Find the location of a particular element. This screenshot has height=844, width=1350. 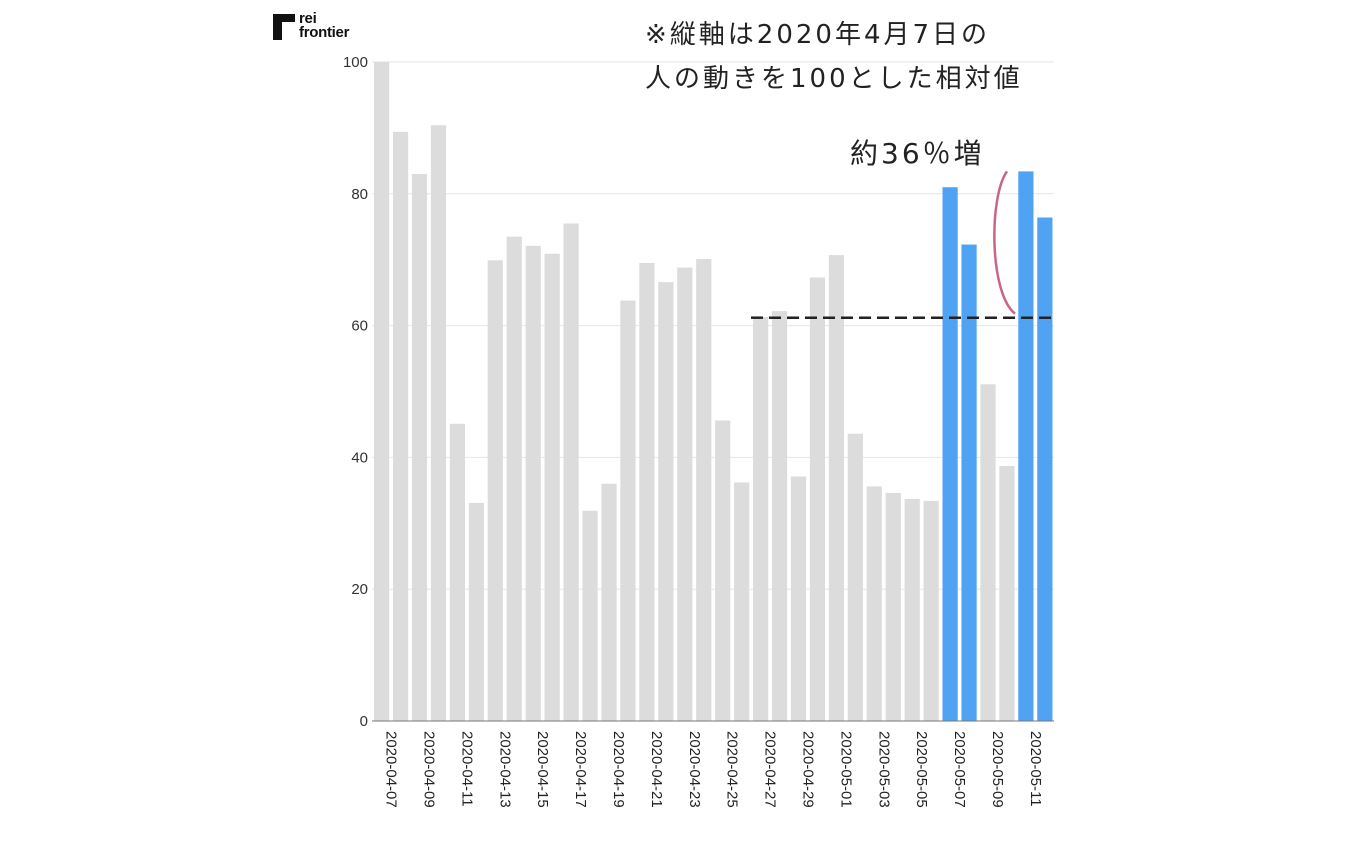

logo: rei frontier is located at coordinates (323, 27).